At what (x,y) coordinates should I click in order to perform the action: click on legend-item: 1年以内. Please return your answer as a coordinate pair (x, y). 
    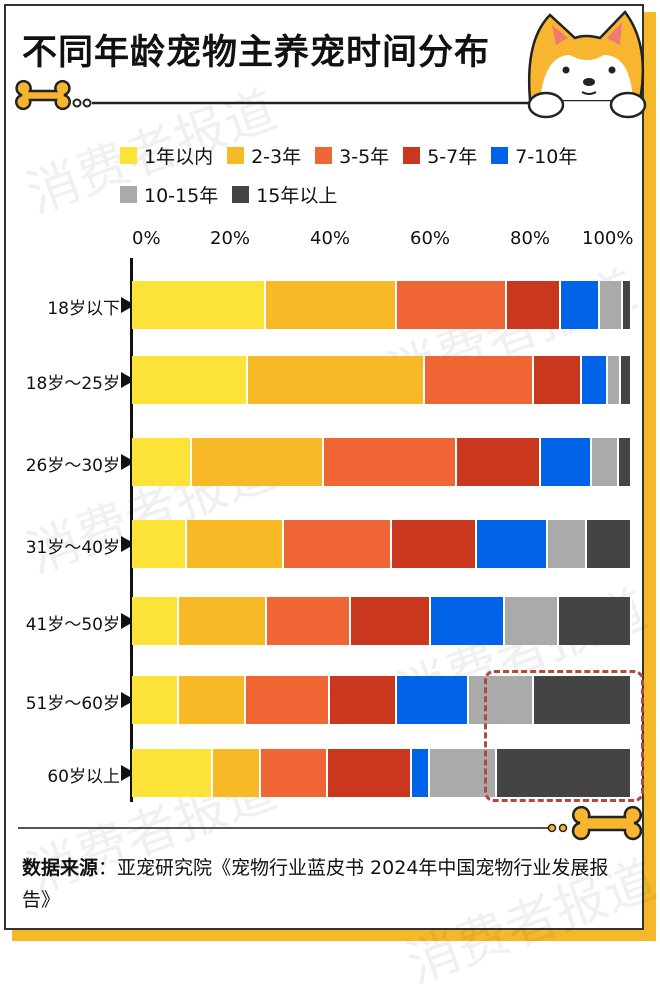
    Looking at the image, I should click on (166, 155).